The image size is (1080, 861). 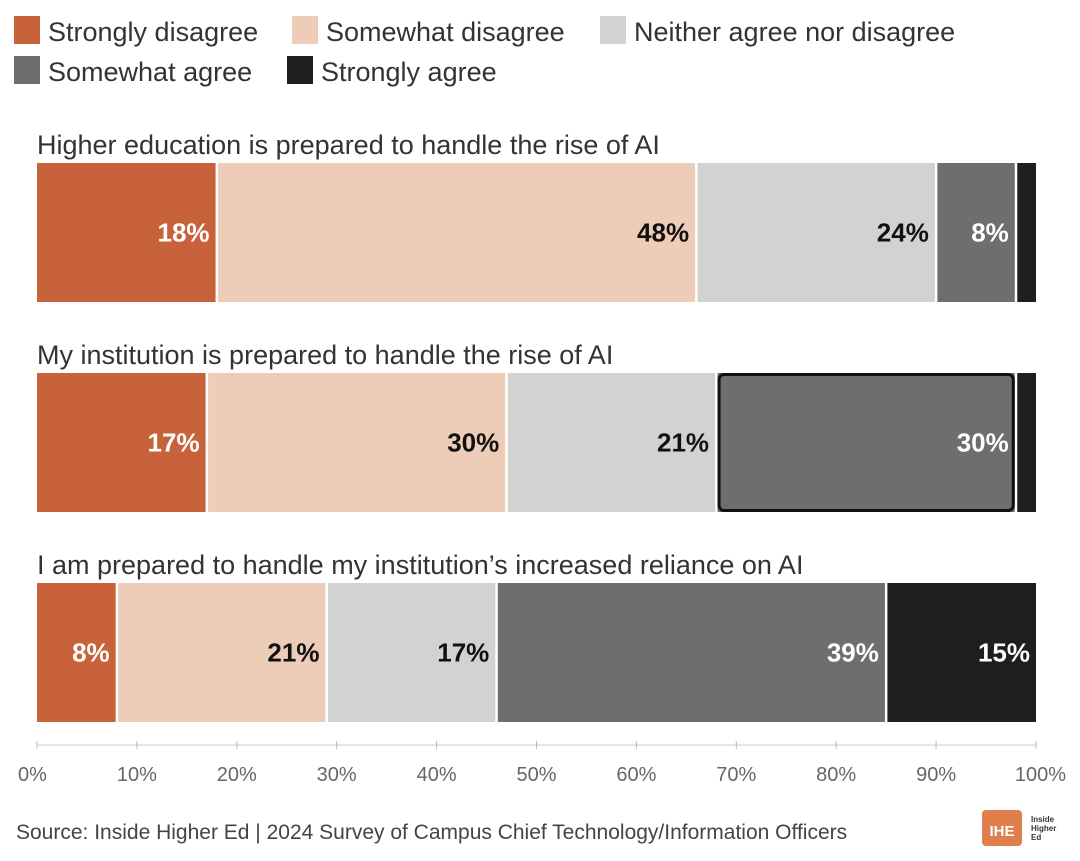 What do you see at coordinates (636, 775) in the screenshot?
I see `x-tick-label: 60%` at bounding box center [636, 775].